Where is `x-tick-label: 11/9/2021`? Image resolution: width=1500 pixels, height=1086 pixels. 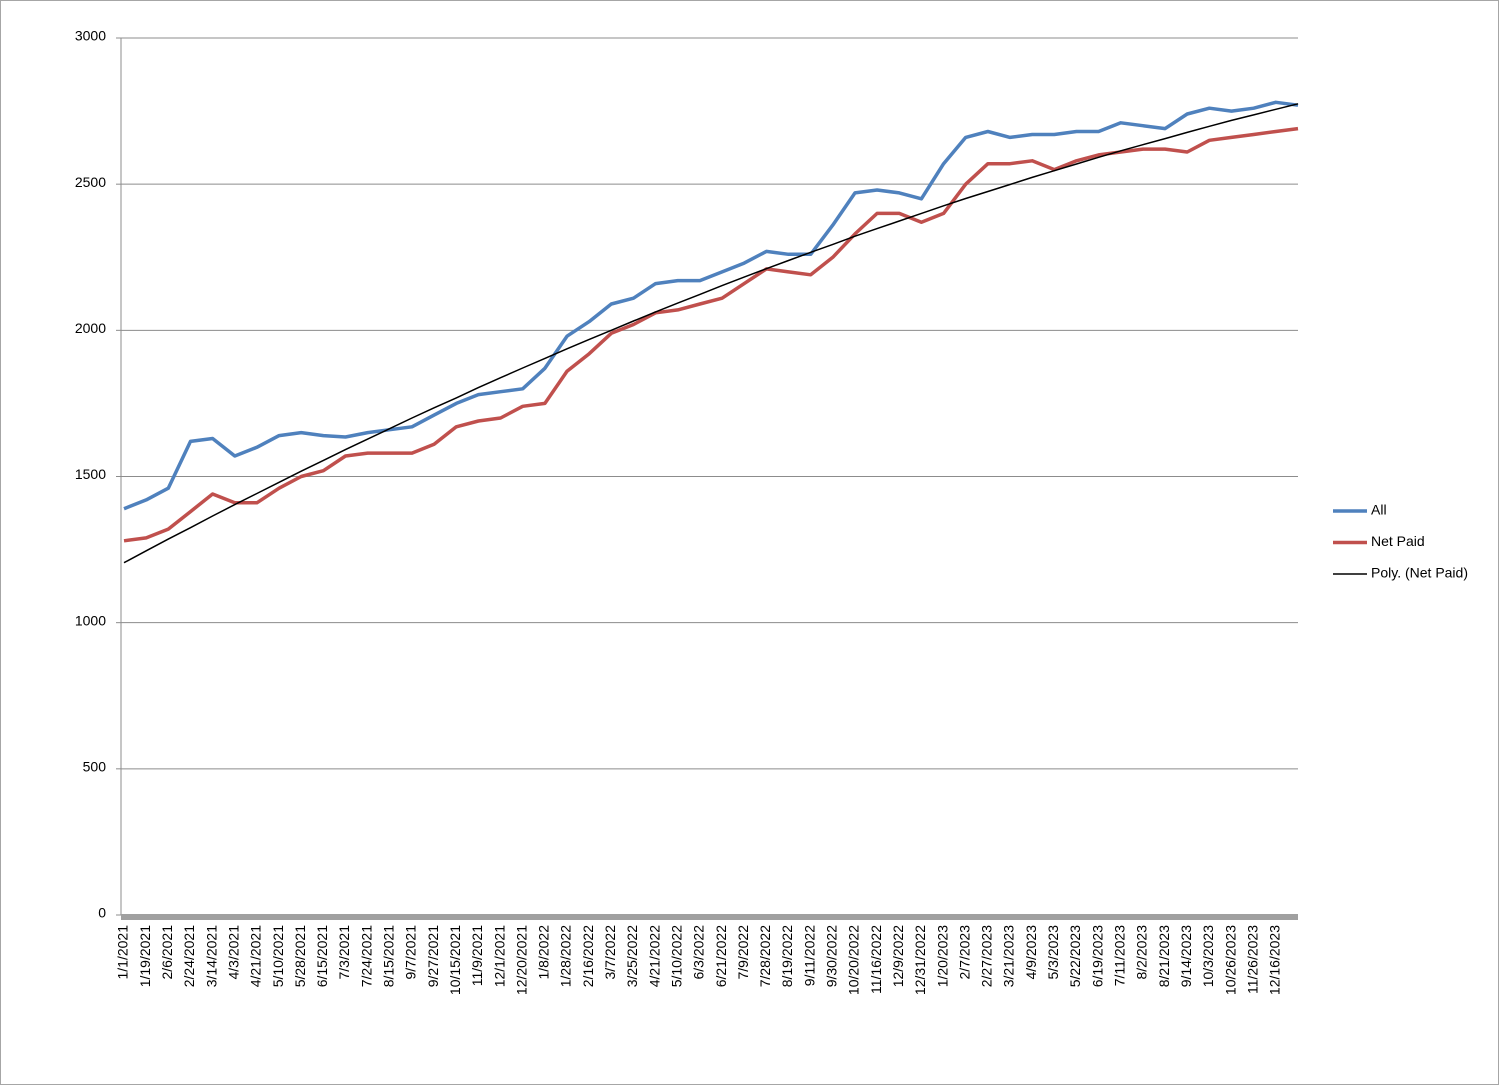
x-tick-label: 11/9/2021 is located at coordinates (477, 955).